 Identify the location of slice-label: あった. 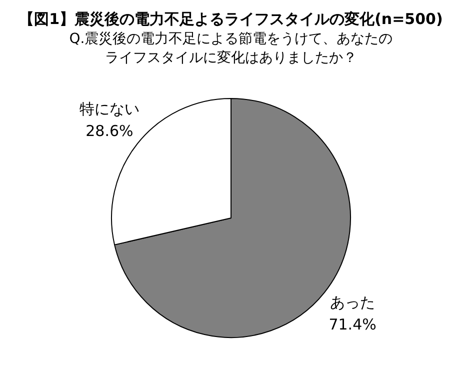
(353, 303).